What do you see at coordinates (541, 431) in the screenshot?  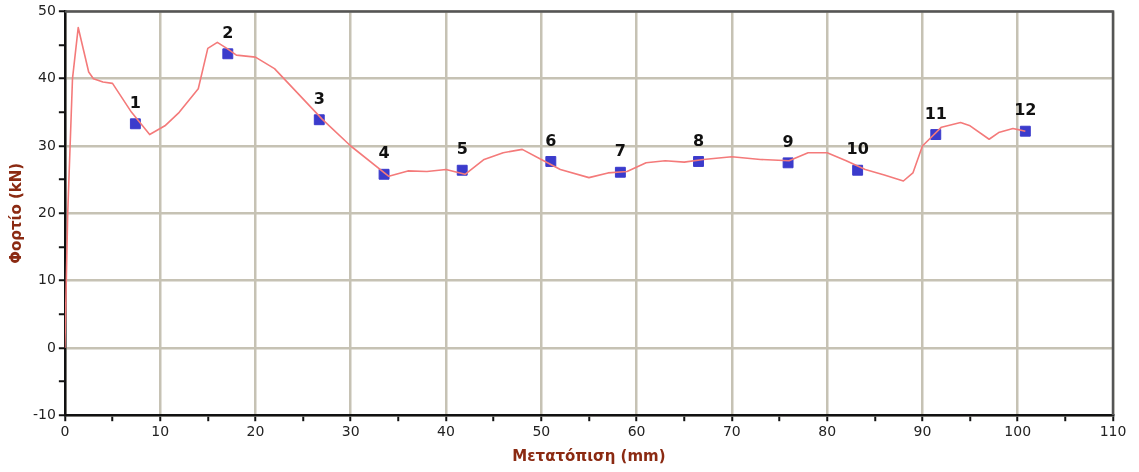 I see `x-tick-label: 50` at bounding box center [541, 431].